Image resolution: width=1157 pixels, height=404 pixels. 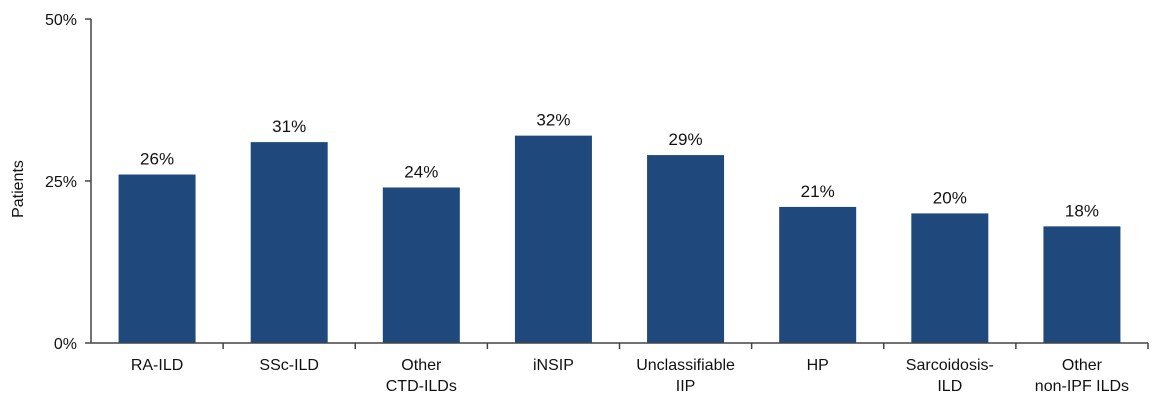 What do you see at coordinates (686, 139) in the screenshot?
I see `data-label: 29%` at bounding box center [686, 139].